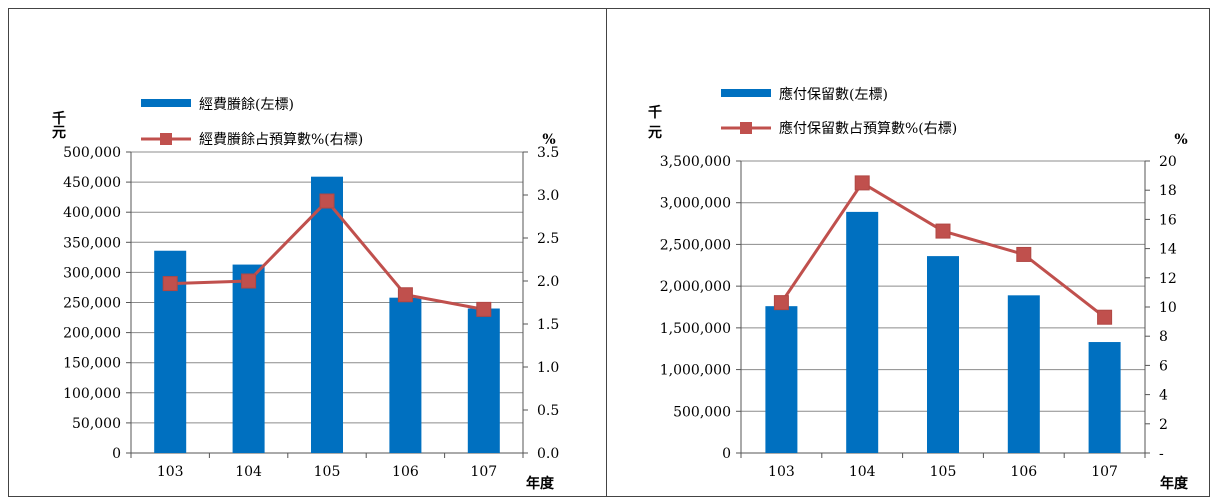 This screenshot has width=1229, height=504. I want to click on legend-bar-label: 應付保留數(左標), so click(833, 94).